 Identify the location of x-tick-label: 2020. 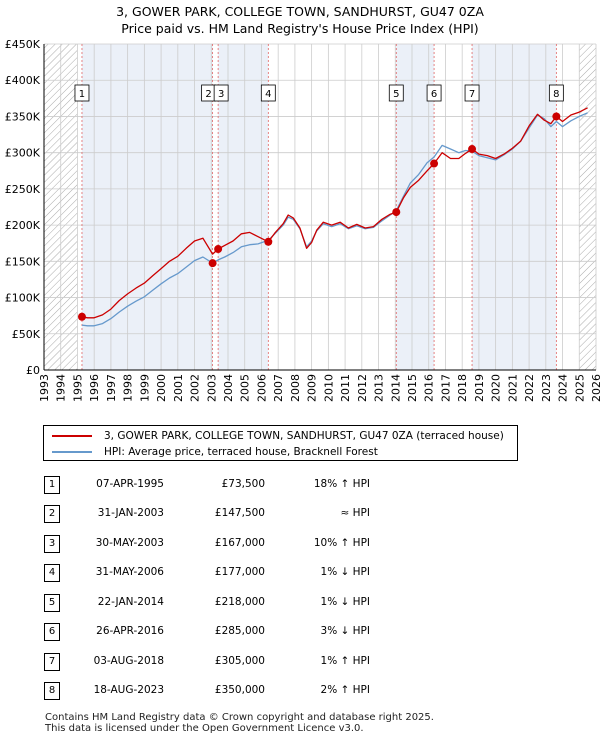
(496, 388).